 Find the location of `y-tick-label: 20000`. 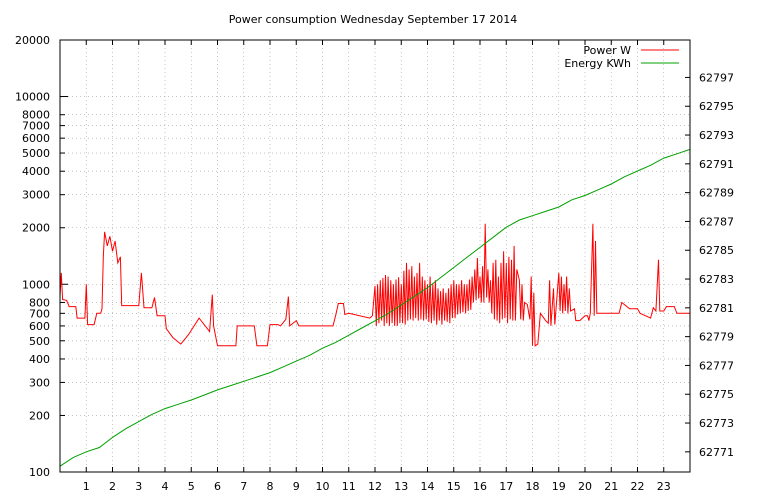

y-tick-label: 20000 is located at coordinates (32, 40).